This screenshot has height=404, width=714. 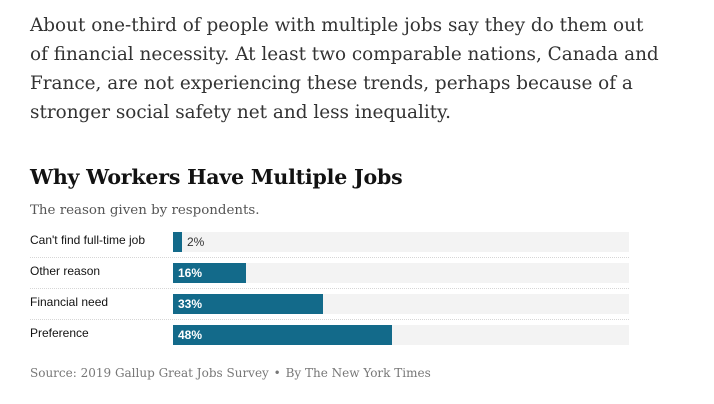 What do you see at coordinates (358, 373) in the screenshot?
I see `source-credit: By The New York Times` at bounding box center [358, 373].